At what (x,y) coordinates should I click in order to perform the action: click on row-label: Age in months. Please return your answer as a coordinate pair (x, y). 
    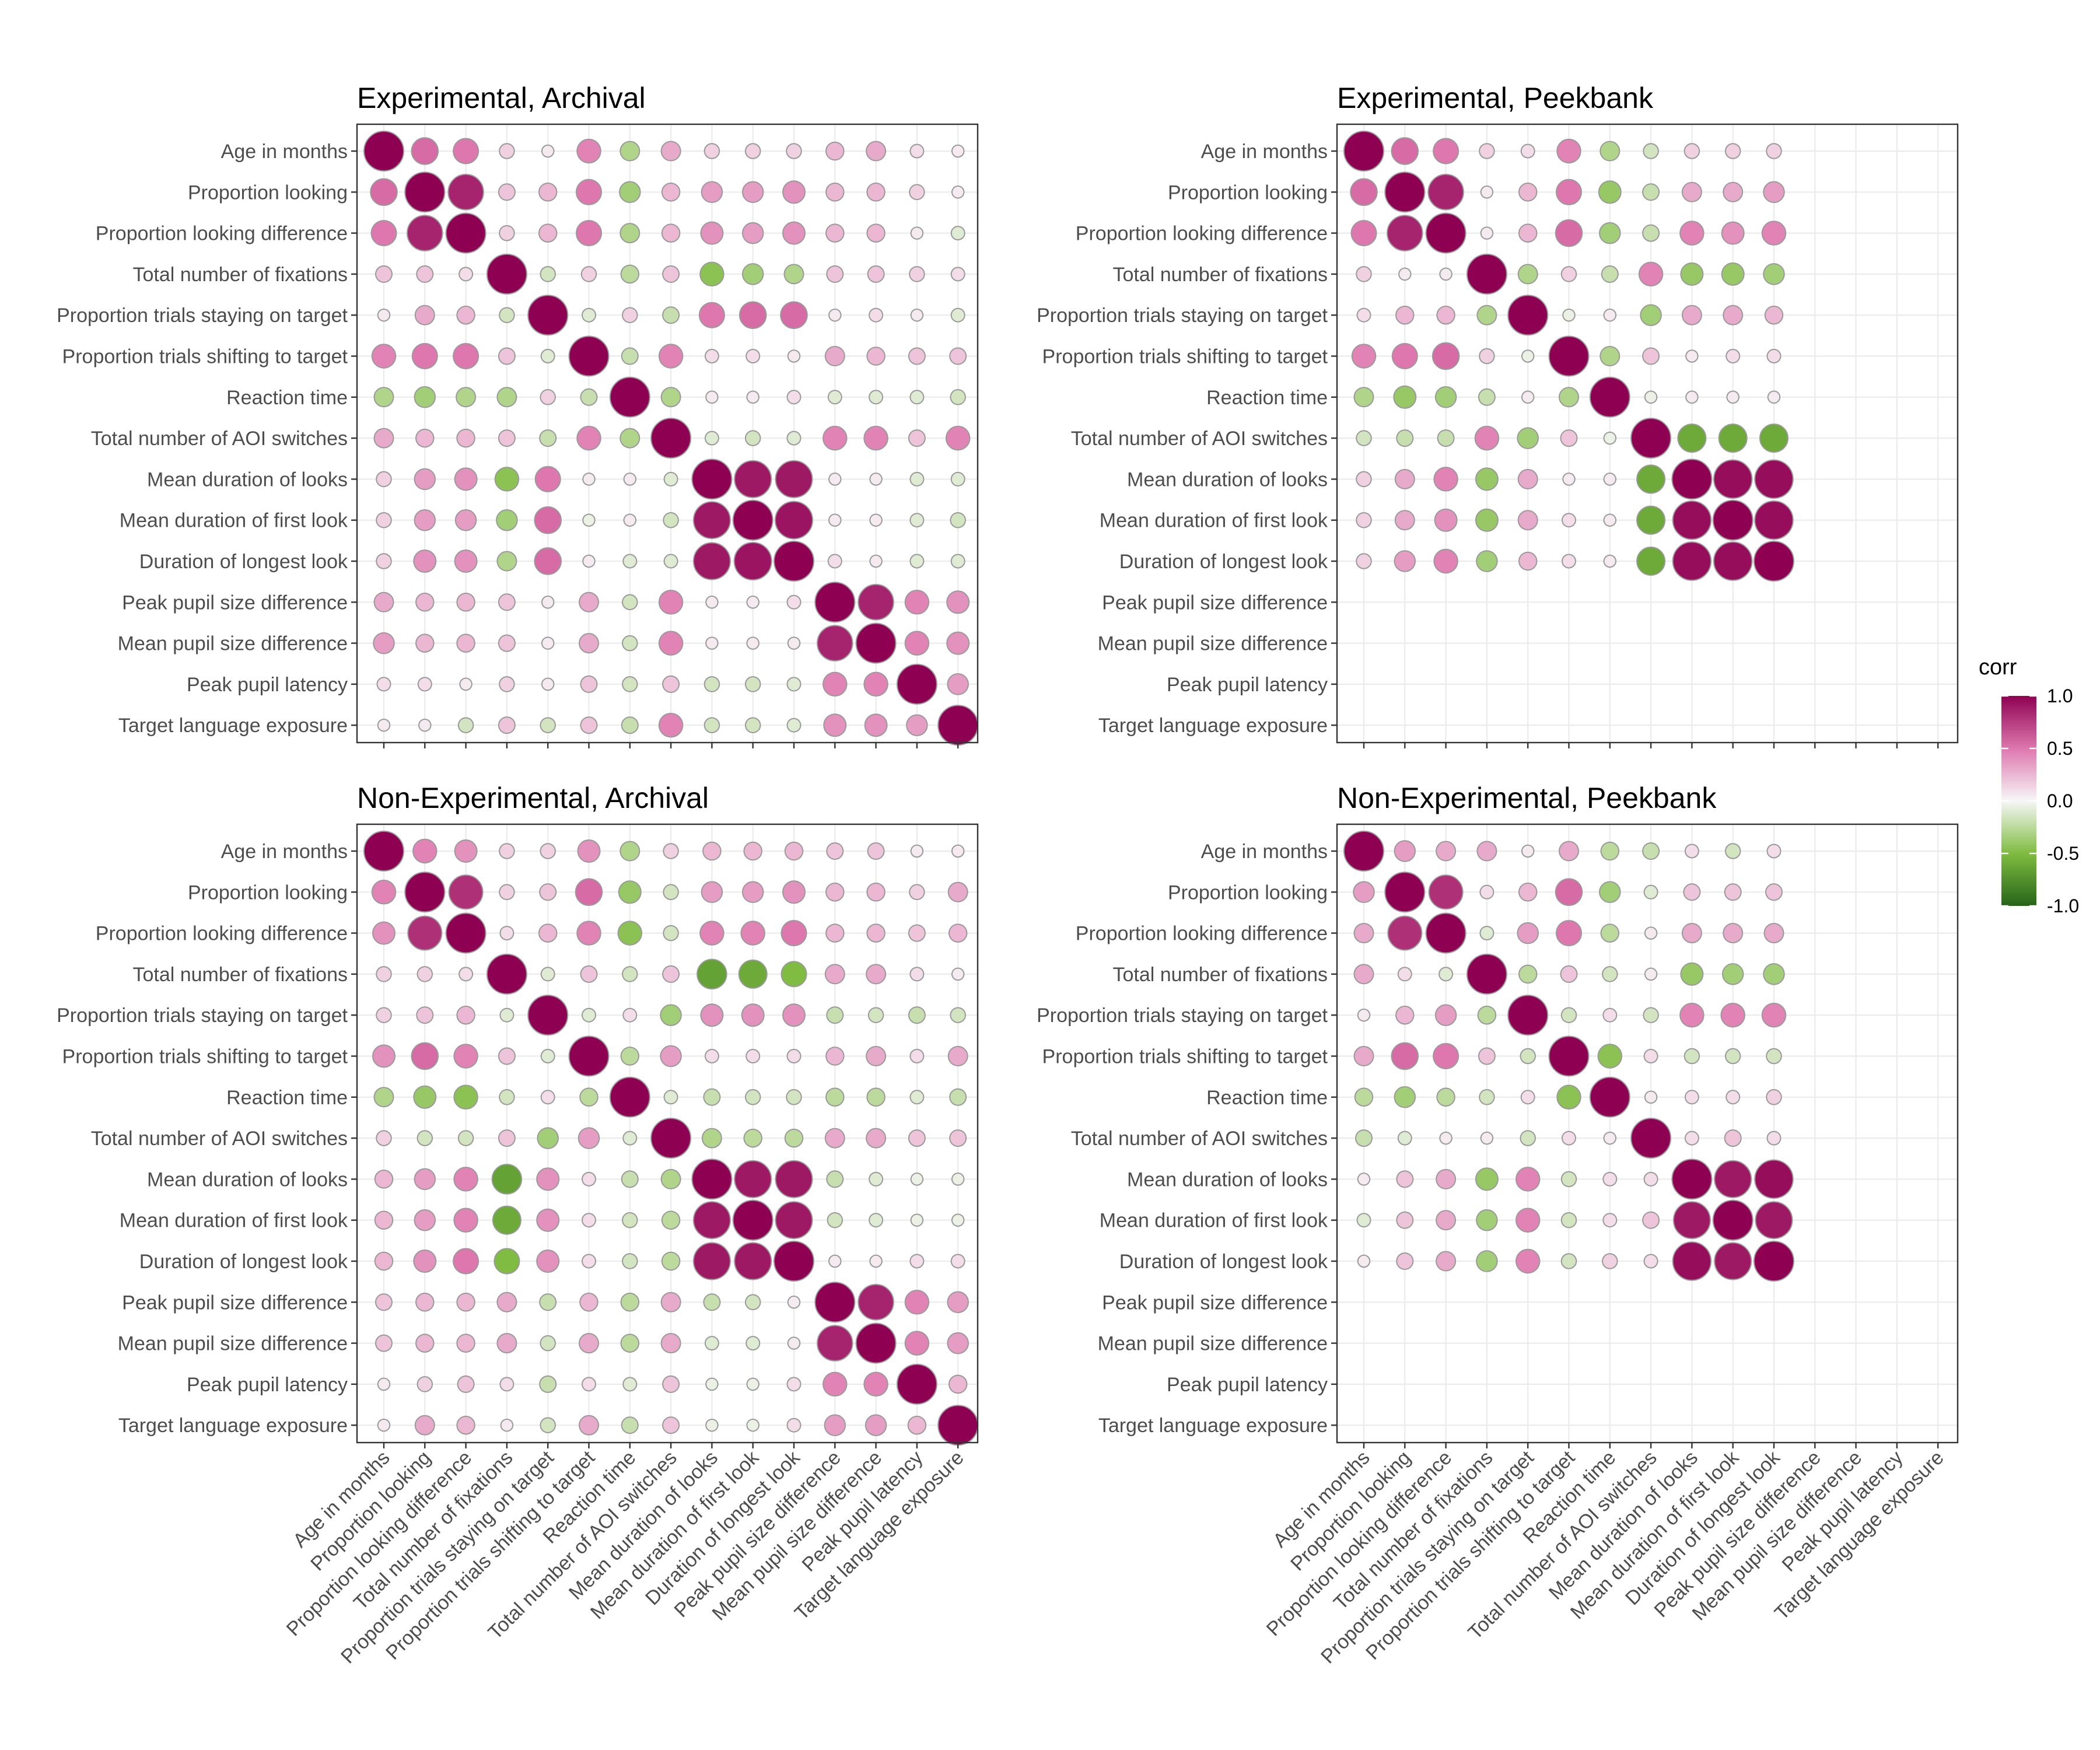
    Looking at the image, I should click on (1265, 152).